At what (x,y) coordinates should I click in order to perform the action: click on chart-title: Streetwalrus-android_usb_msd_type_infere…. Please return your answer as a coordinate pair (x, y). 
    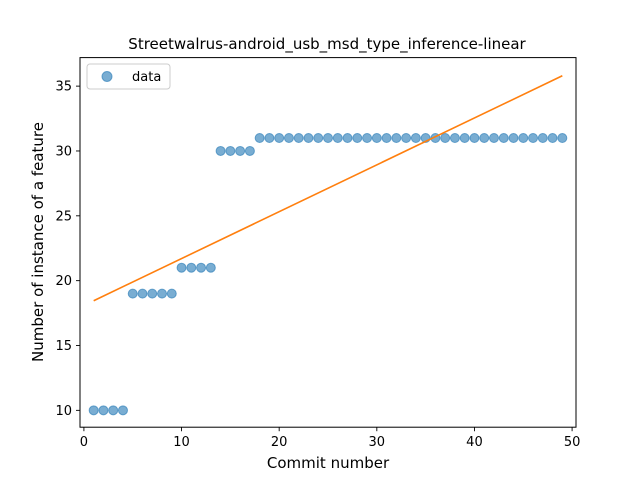
    Looking at the image, I should click on (327, 44).